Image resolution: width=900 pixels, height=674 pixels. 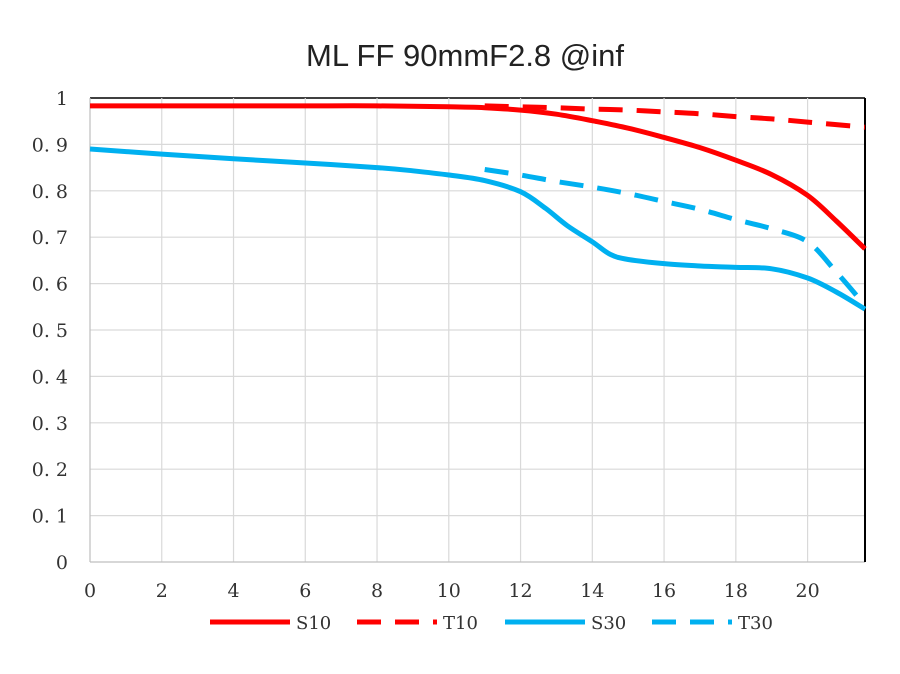 What do you see at coordinates (592, 591) in the screenshot?
I see `x-tick-label: 14` at bounding box center [592, 591].